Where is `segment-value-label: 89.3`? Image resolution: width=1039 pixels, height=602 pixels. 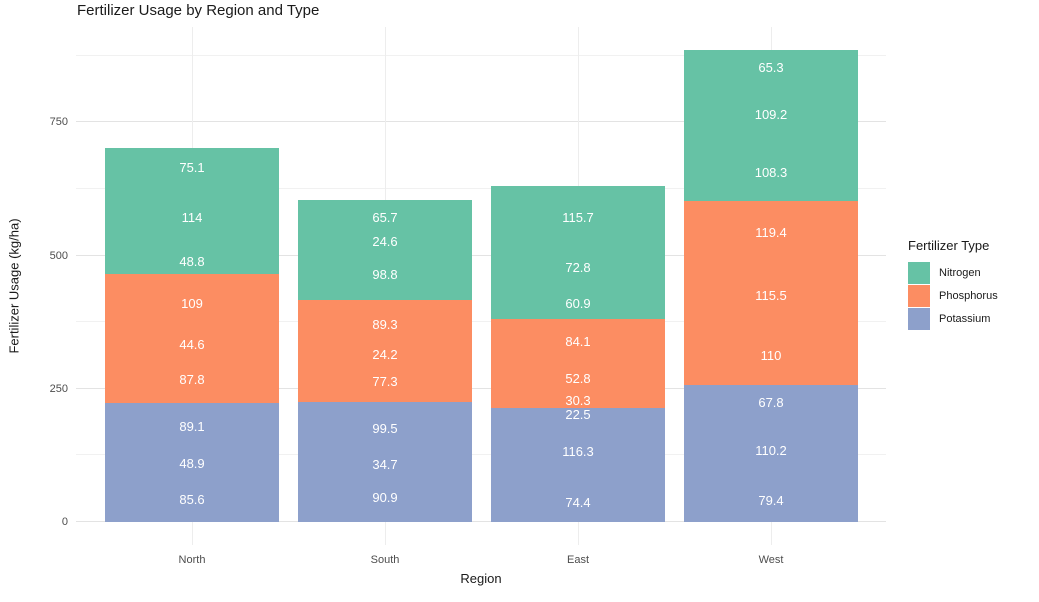 segment-value-label: 89.3 is located at coordinates (385, 324).